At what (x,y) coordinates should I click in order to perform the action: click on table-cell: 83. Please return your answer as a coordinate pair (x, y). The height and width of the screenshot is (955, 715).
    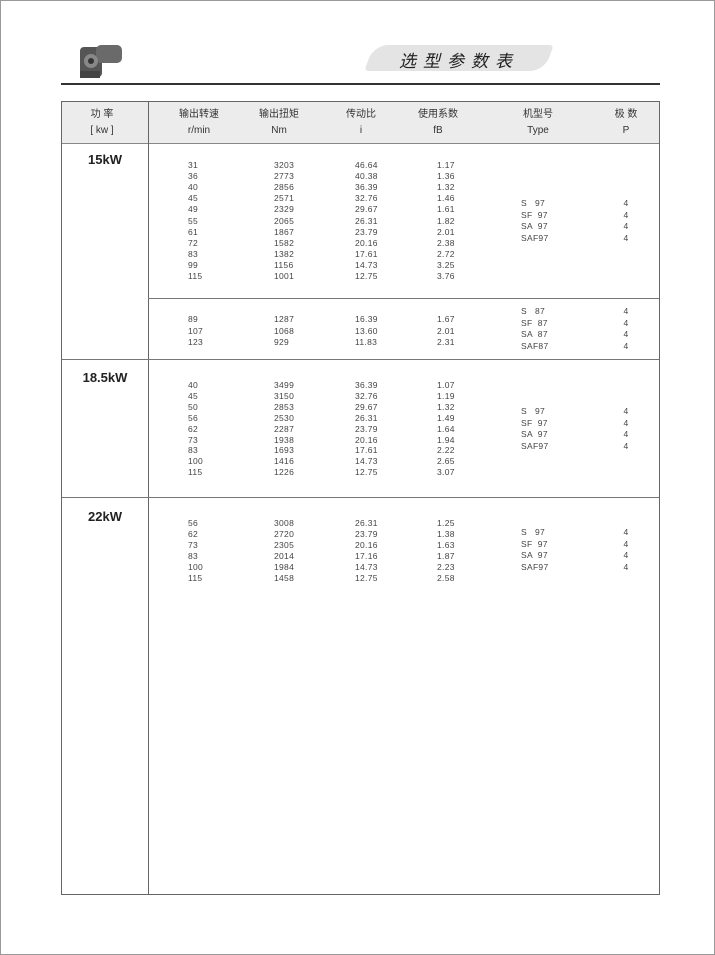
    Looking at the image, I should click on (193, 556).